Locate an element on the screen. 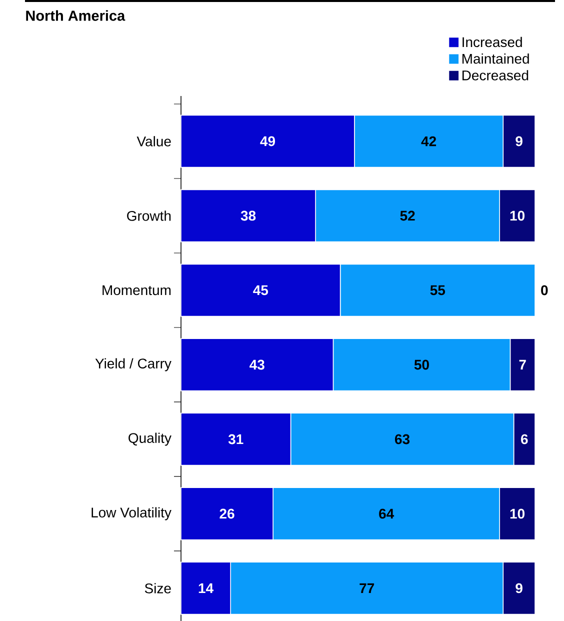 Image resolution: width=564 pixels, height=621 pixels. legend-label: Increased is located at coordinates (492, 42).